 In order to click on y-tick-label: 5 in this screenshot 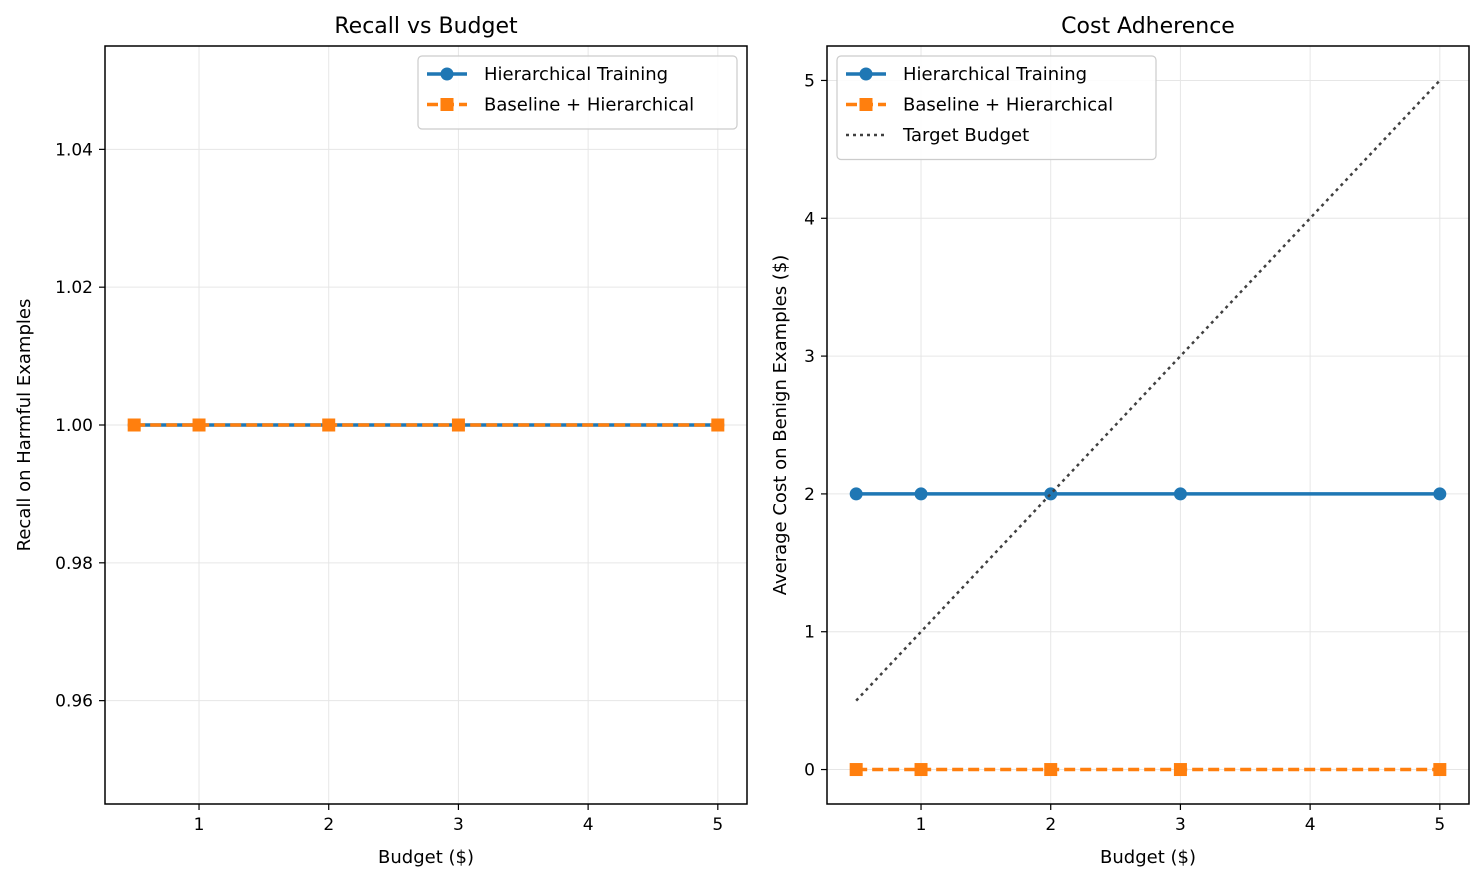, I will do `click(809, 81)`.